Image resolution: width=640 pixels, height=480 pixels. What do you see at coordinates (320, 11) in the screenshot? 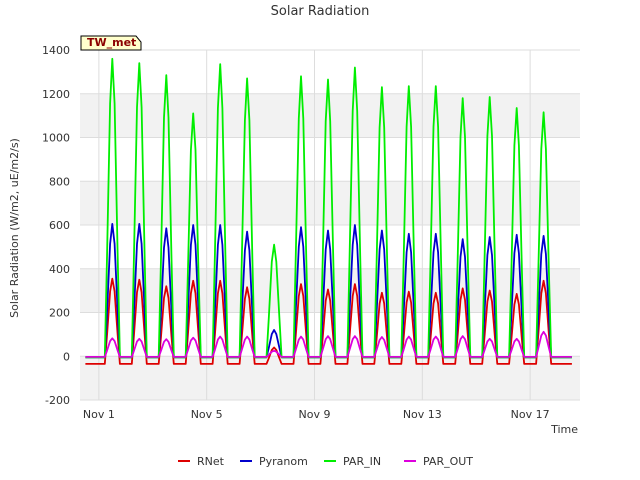
I see `chart-title: Solar Radiation` at bounding box center [320, 11].